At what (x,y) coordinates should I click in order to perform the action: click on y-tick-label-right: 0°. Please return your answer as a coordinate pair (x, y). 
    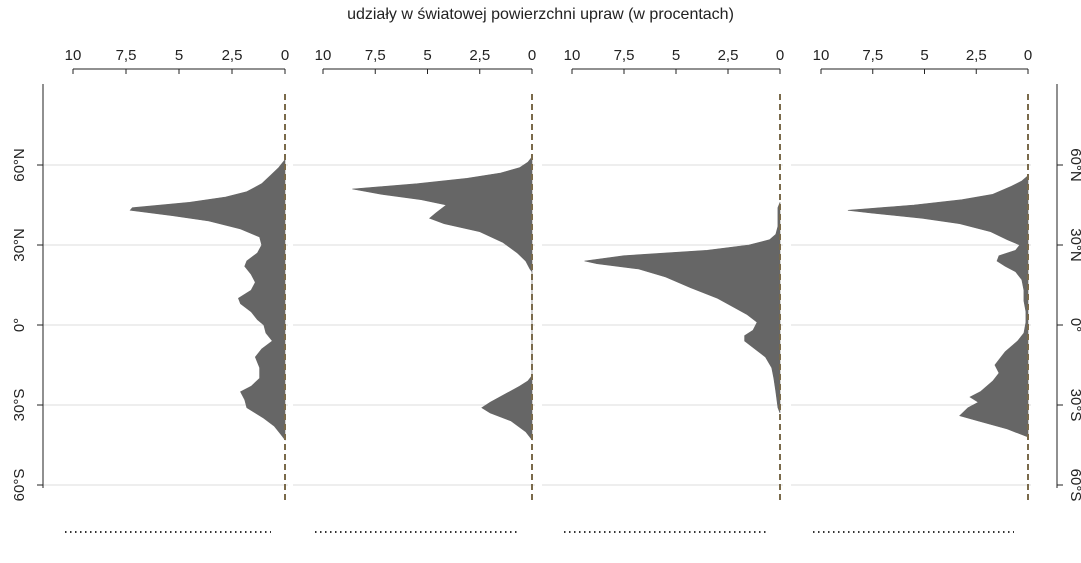
    Looking at the image, I should click on (1074, 325).